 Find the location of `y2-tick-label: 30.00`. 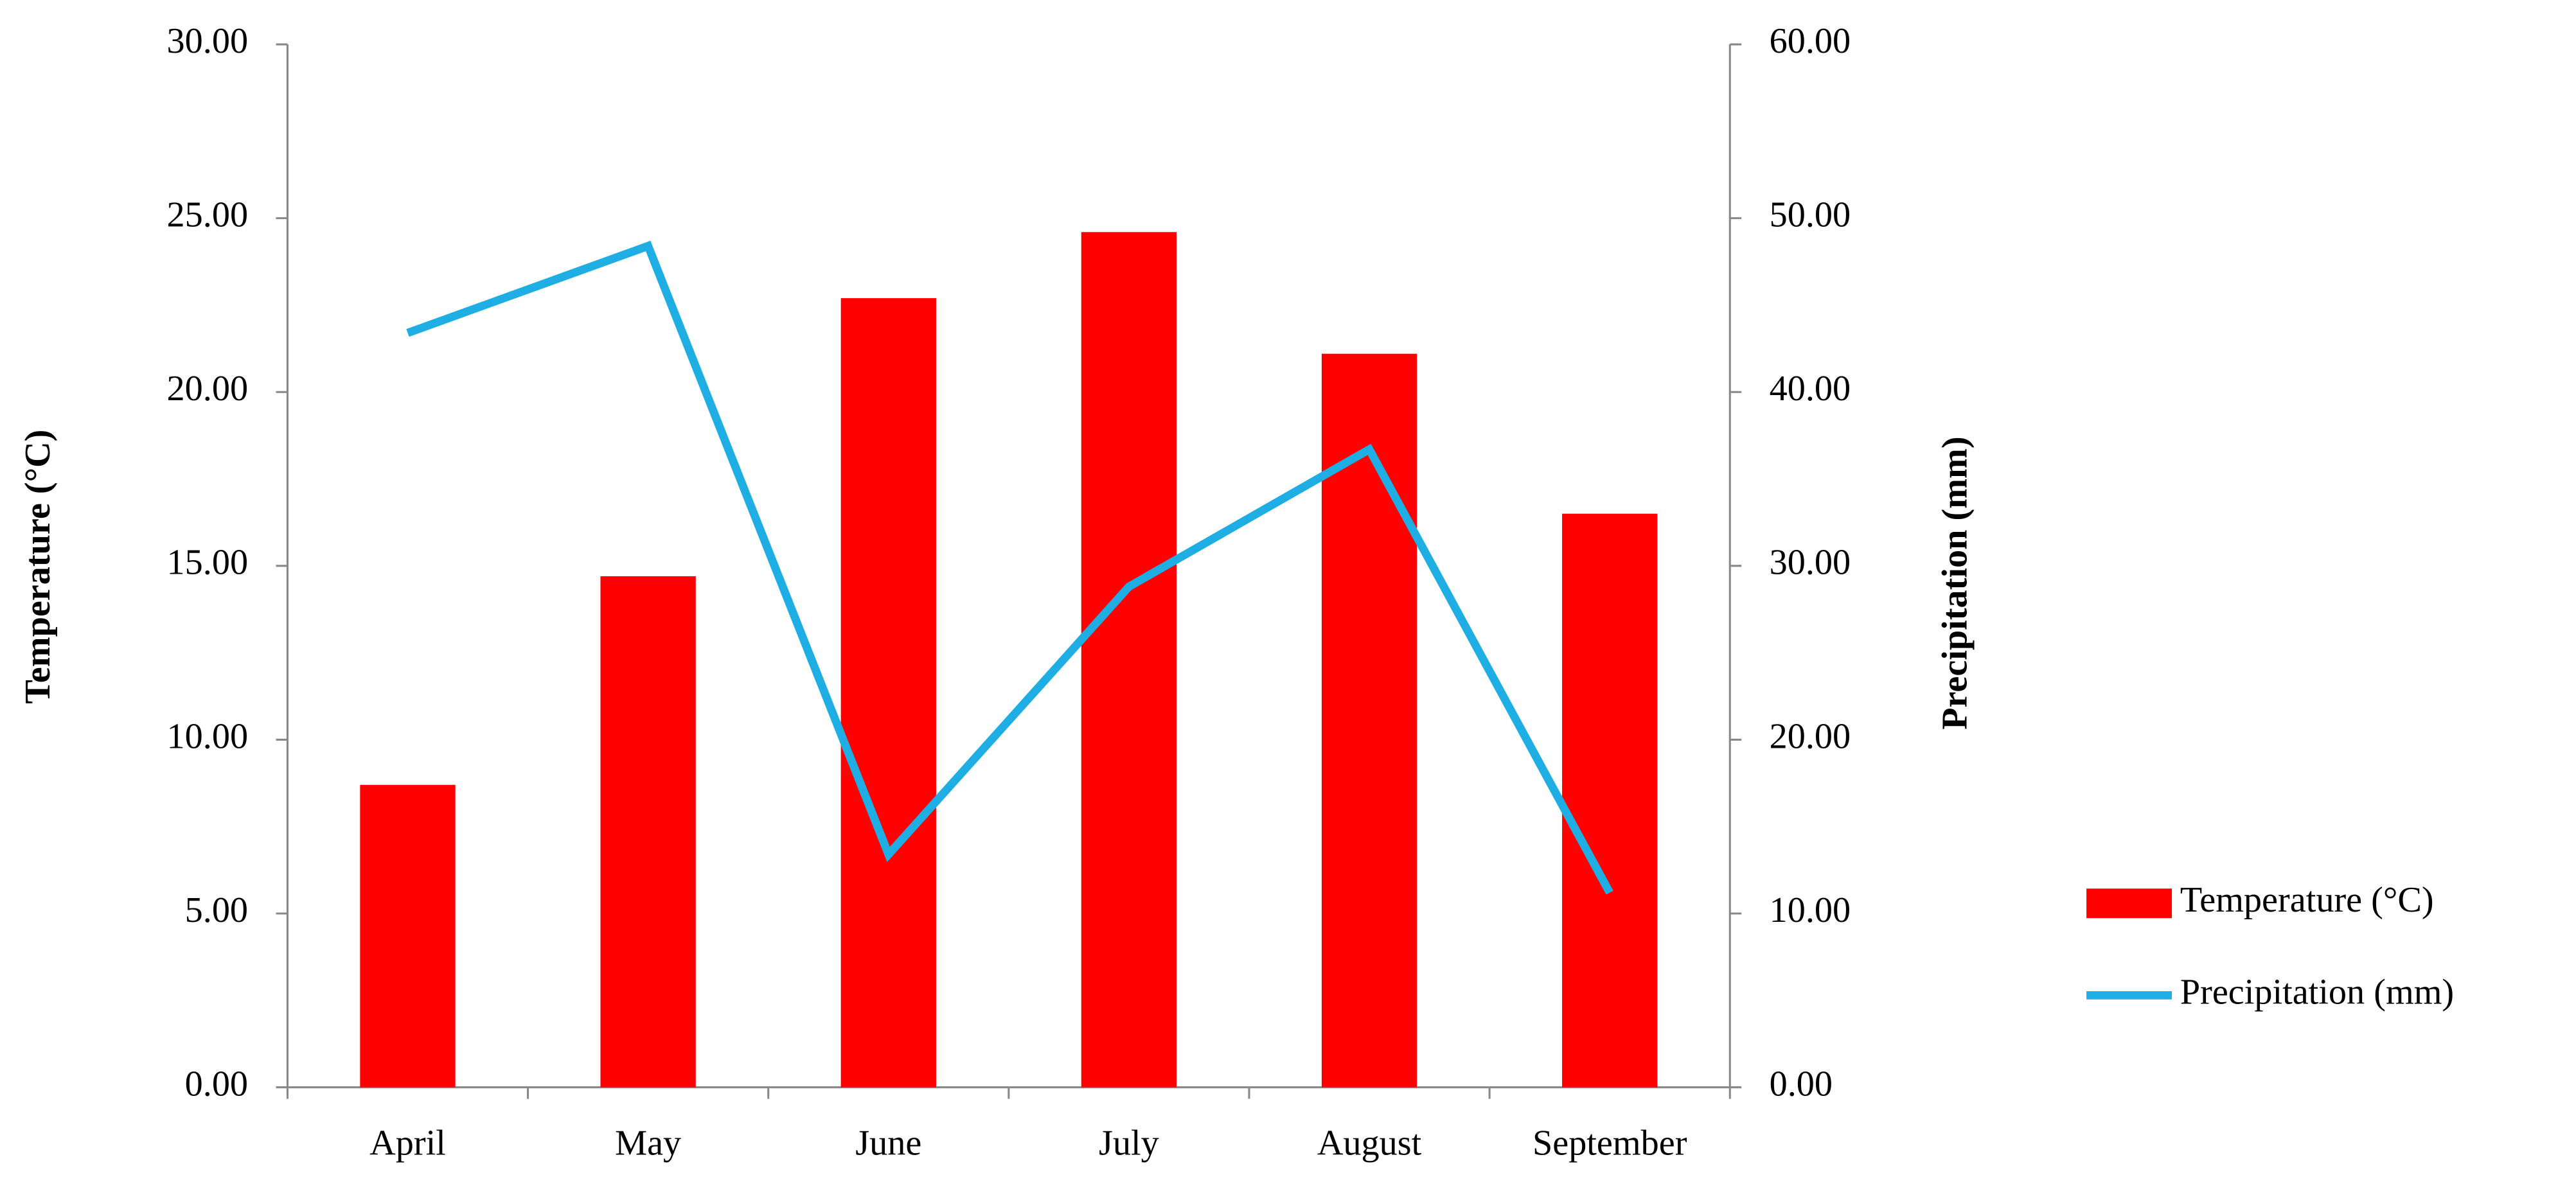

y2-tick-label: 30.00 is located at coordinates (1811, 563).